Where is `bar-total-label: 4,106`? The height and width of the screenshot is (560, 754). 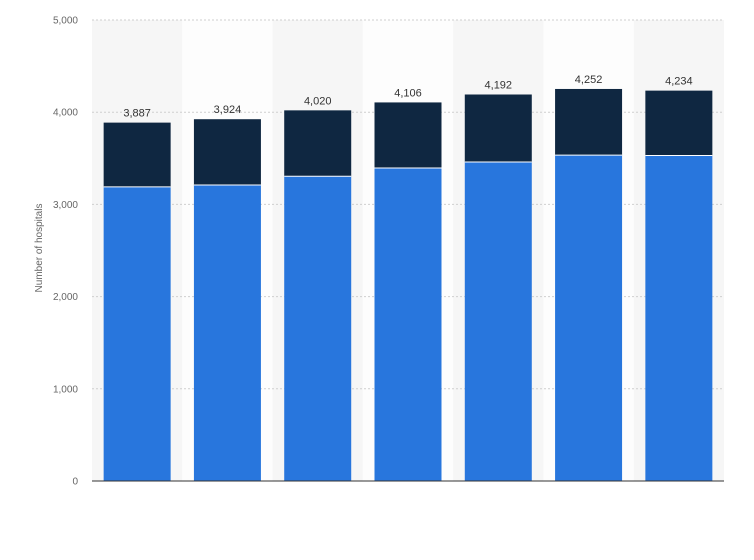 bar-total-label: 4,106 is located at coordinates (408, 93).